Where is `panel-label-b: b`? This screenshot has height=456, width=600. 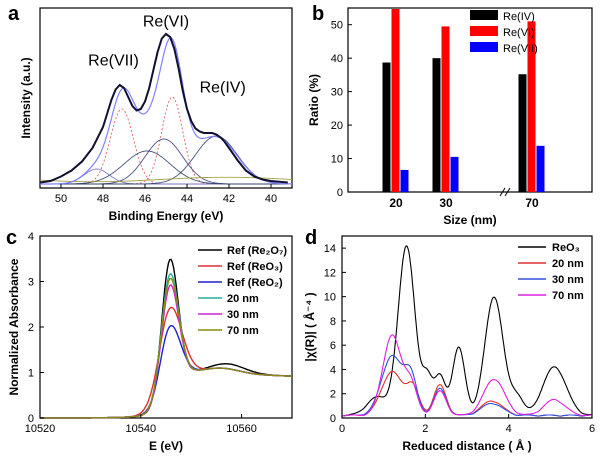 panel-label-b: b is located at coordinates (318, 14).